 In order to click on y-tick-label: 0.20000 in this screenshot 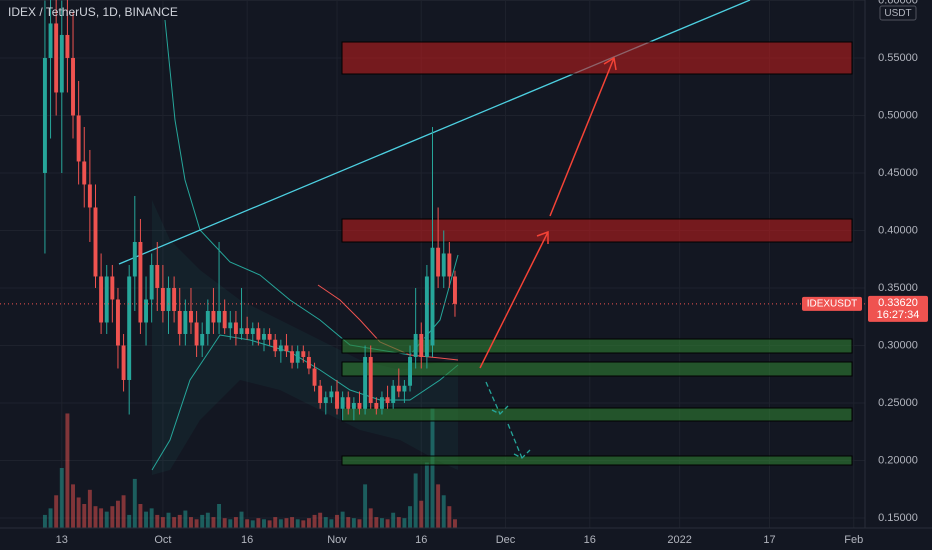, I will do `click(898, 460)`.